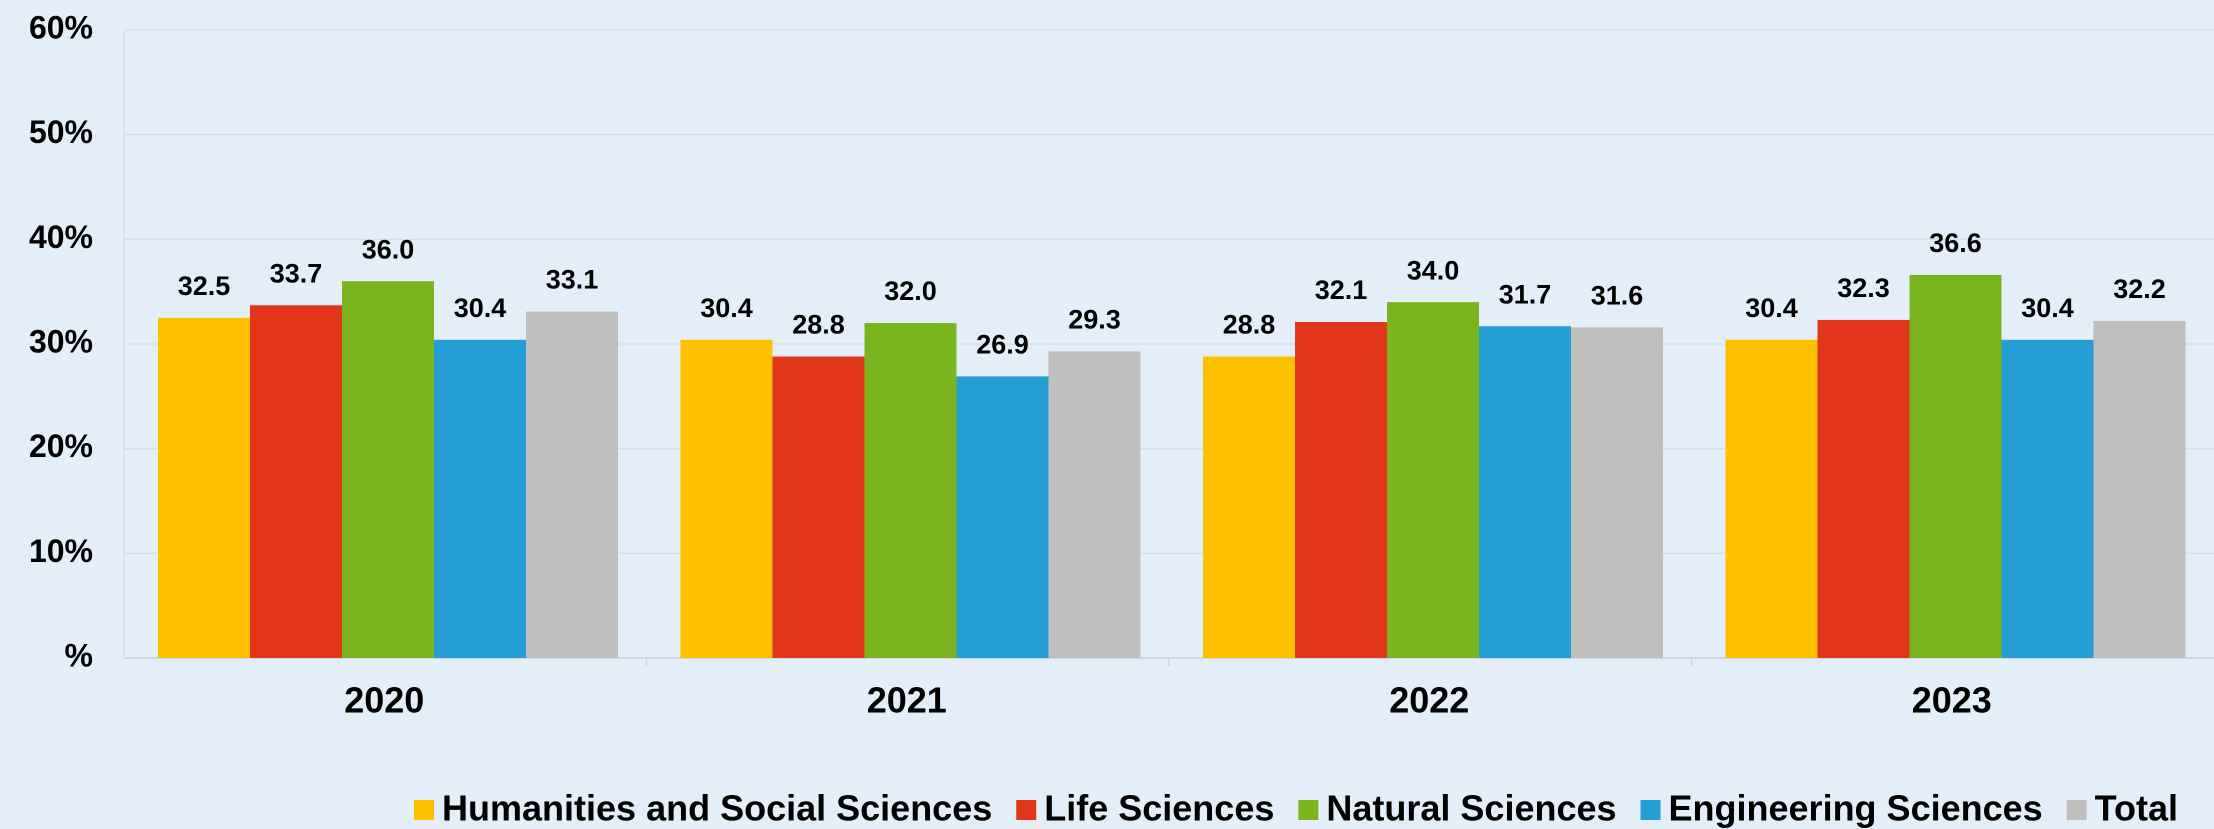  Describe the element at coordinates (1159, 808) in the screenshot. I see `legend-label: Life Sciences` at that location.